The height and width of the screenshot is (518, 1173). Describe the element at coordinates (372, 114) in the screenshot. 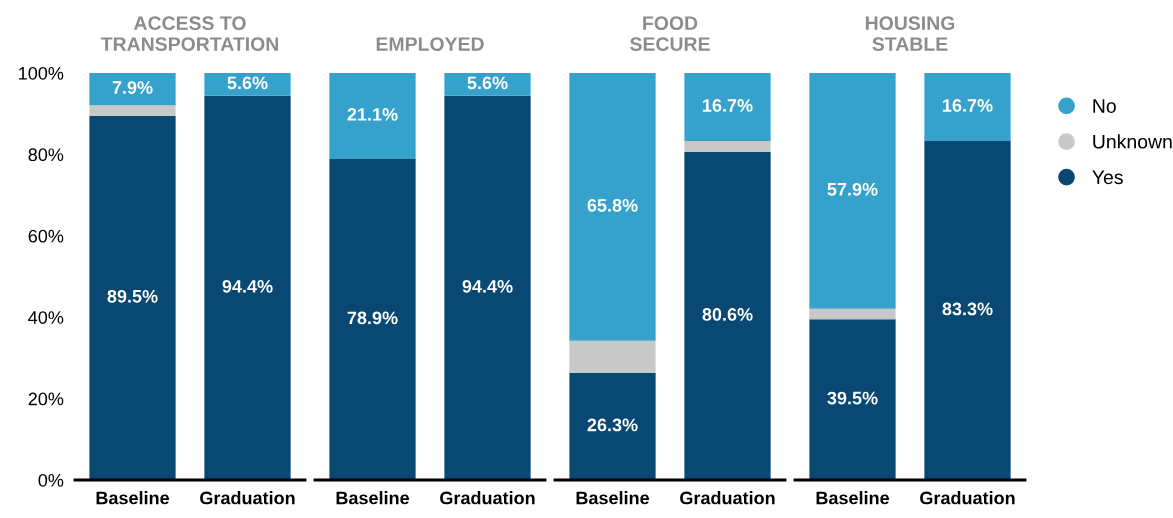

I see `data-label: 21.1%` at that location.